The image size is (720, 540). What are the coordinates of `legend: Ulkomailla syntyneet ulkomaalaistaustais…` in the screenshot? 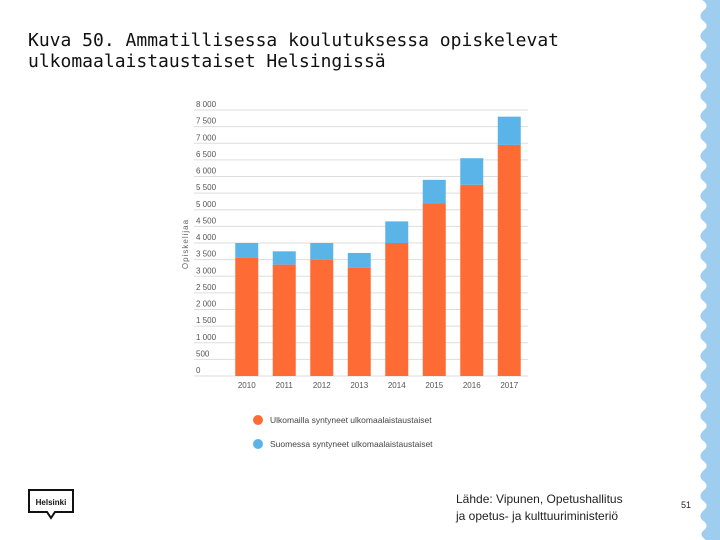 It's located at (343, 432).